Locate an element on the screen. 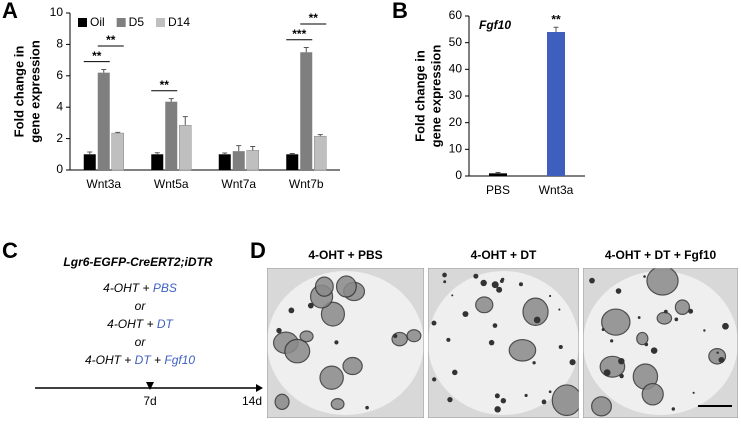 The height and width of the screenshot is (426, 741). micrograph-title: 4-OHT + PBS is located at coordinates (345, 255).